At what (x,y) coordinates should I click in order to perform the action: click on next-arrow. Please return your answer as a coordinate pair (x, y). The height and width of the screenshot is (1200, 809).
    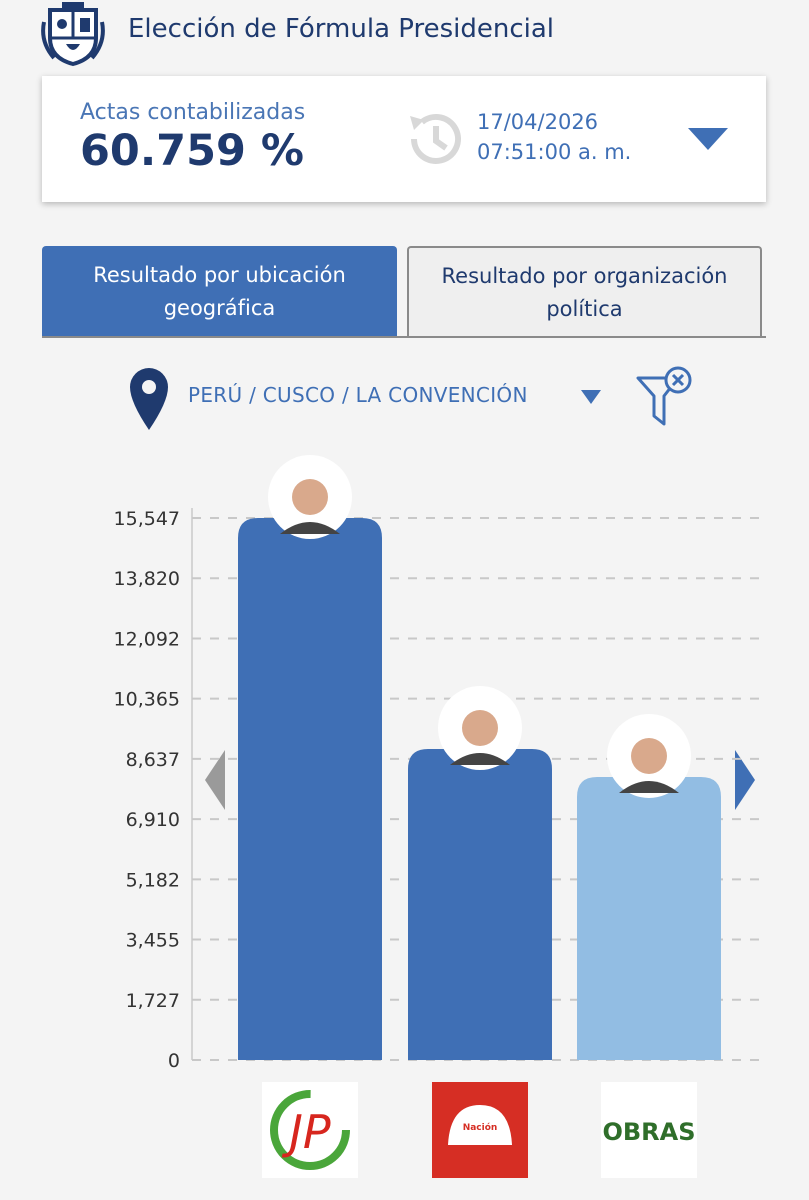
    Looking at the image, I should click on (745, 780).